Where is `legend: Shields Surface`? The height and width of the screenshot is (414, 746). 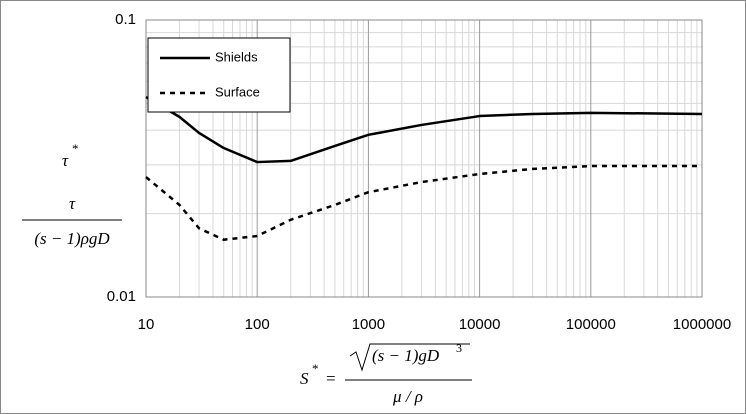
legend: Shields Surface is located at coordinates (219, 75).